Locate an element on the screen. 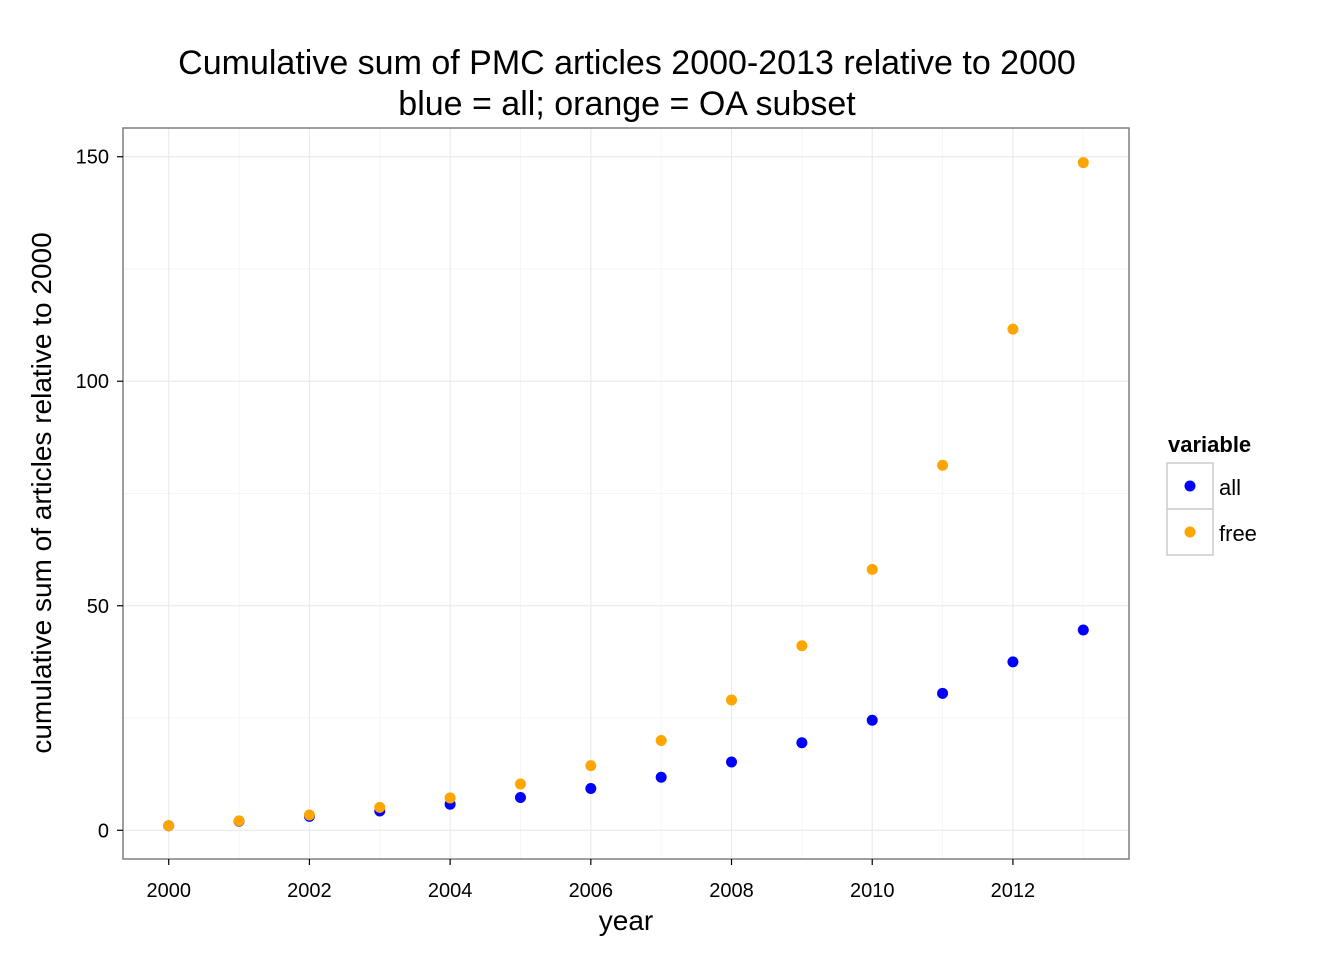 The width and height of the screenshot is (1344, 960). y-tick-label: 150 is located at coordinates (92, 158).